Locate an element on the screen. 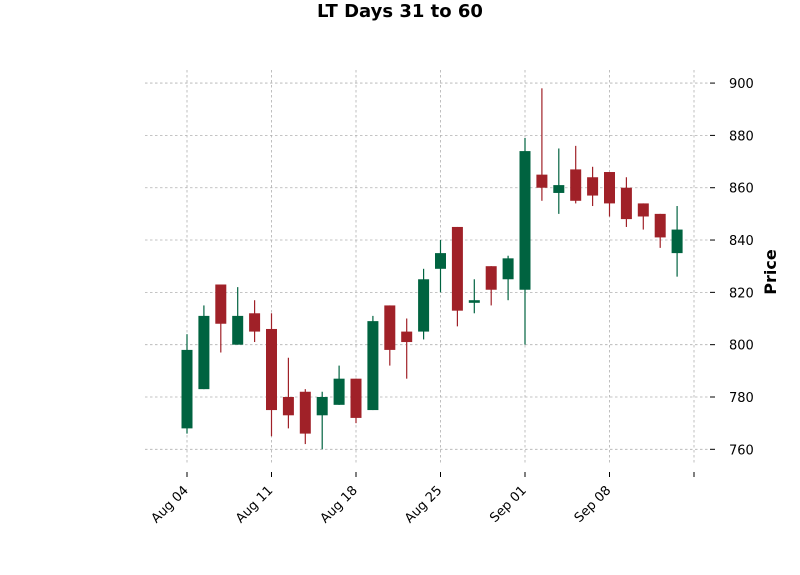 The image size is (800, 575). y-tick-label: 780 is located at coordinates (741, 398).